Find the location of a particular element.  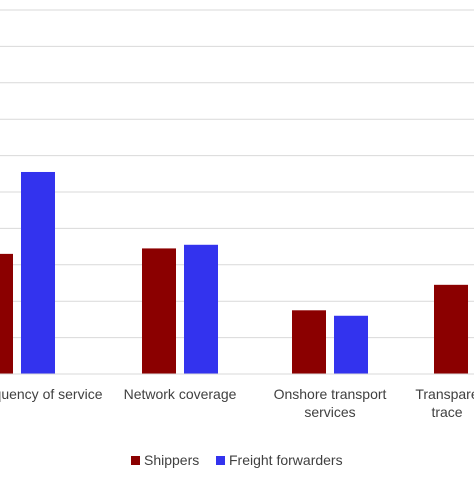

legend-item-shippers: Shippers is located at coordinates (165, 460).